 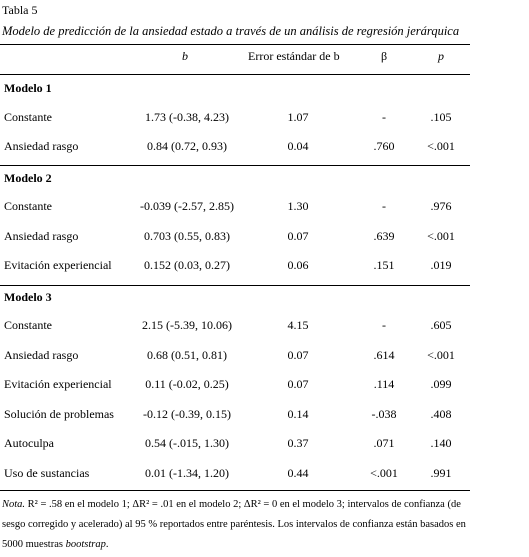 What do you see at coordinates (187, 146) in the screenshot?
I see `m1-row2-b: 0.84 (0.72, 0.93)` at bounding box center [187, 146].